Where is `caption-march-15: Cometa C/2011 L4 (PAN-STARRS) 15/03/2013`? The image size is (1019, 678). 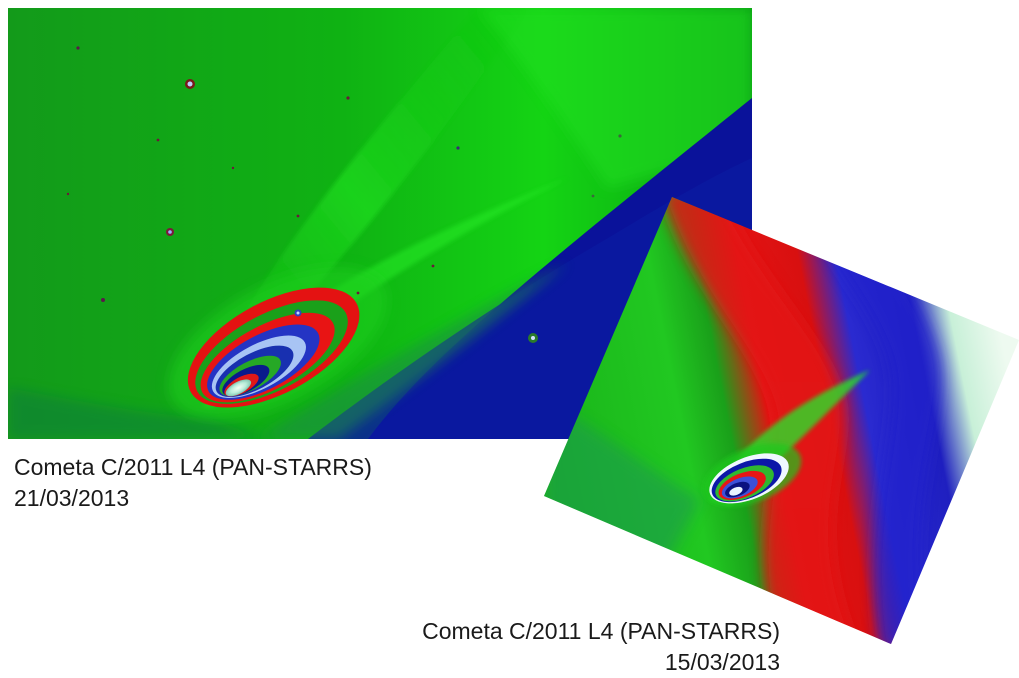
caption-march-15: Cometa C/2011 L4 (PAN-STARRS) 15/03/2013 is located at coordinates (571, 647).